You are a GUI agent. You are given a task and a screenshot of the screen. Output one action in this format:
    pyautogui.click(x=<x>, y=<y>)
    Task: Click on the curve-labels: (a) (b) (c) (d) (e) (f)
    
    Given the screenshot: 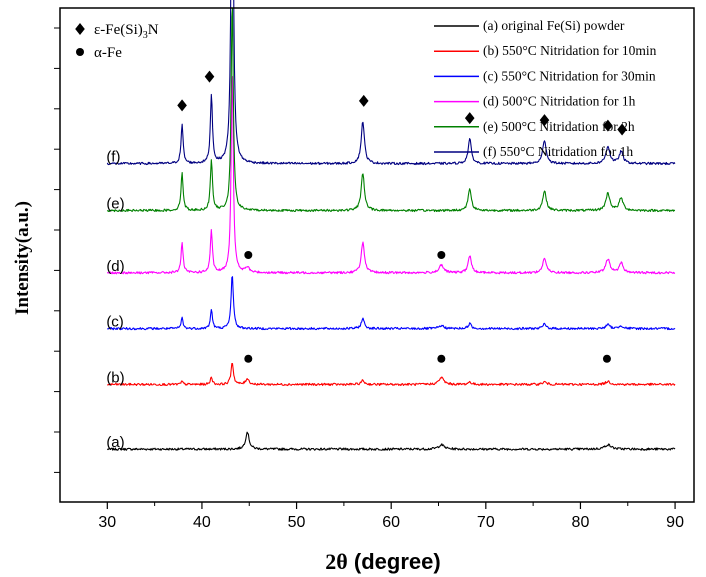 What is the action you would take?
    pyautogui.click(x=115, y=300)
    